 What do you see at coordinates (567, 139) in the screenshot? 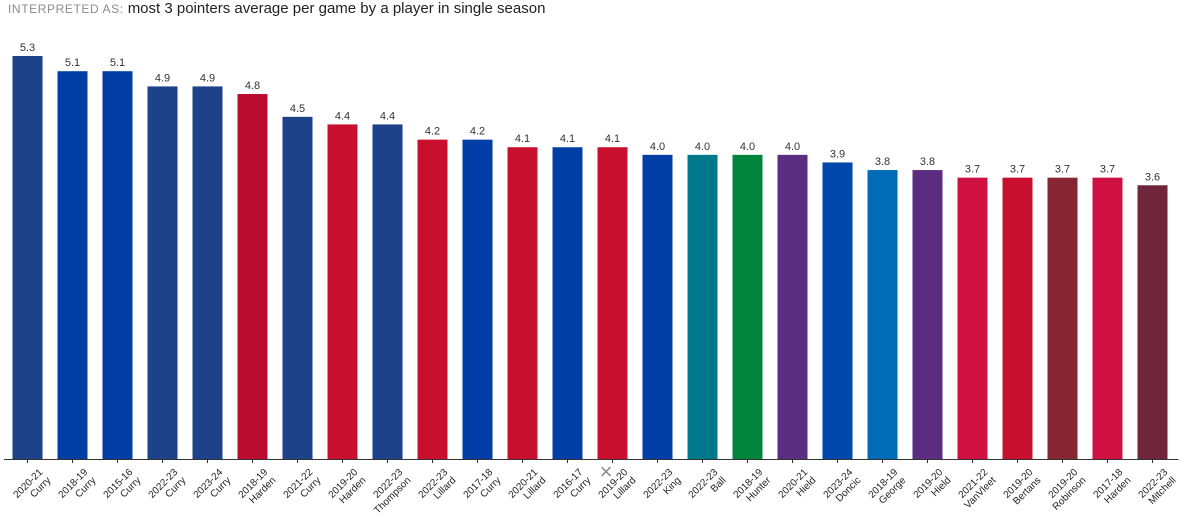
I see `data-label-12: 4.1` at bounding box center [567, 139].